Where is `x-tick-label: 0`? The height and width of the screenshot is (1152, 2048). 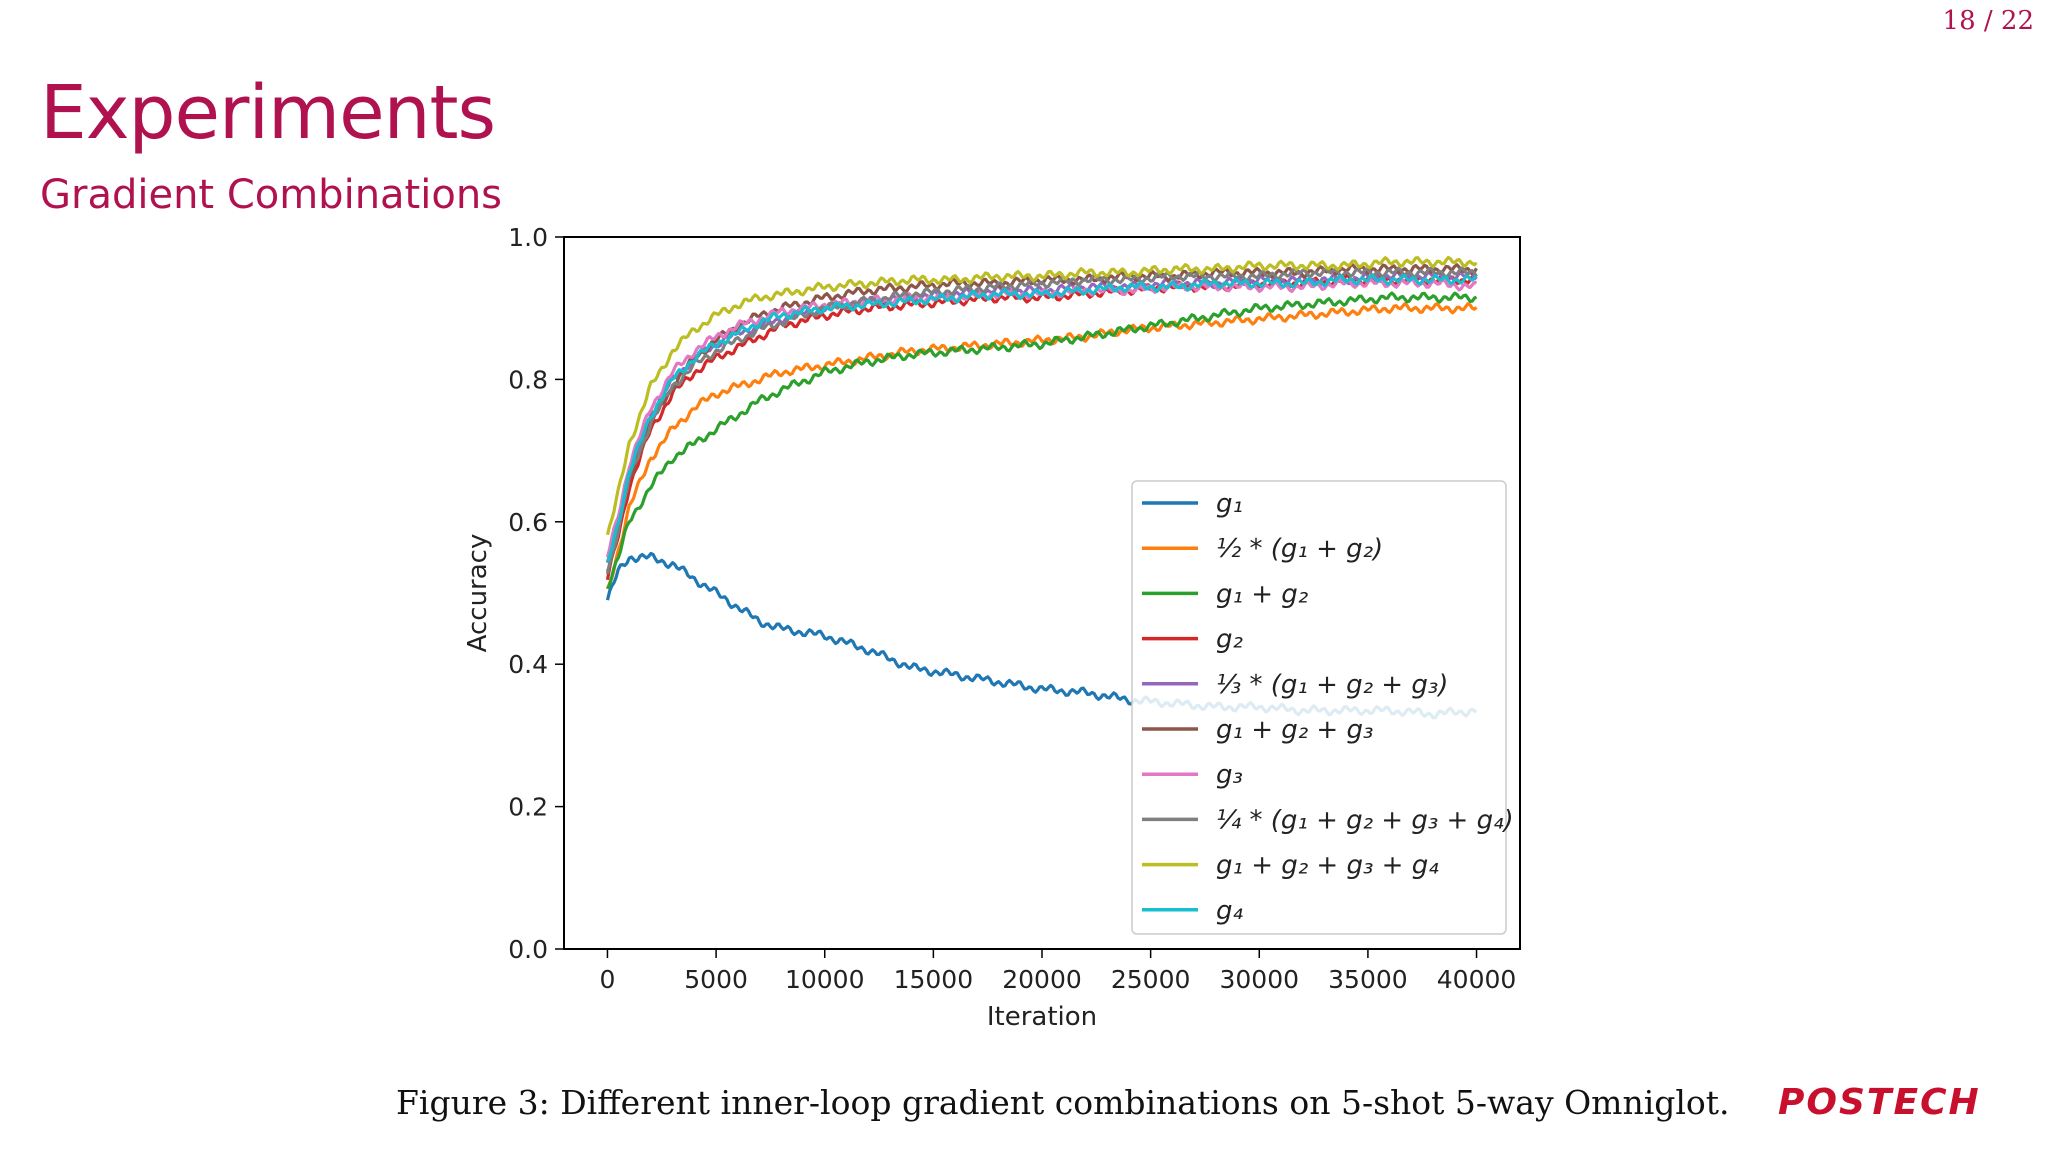
x-tick-label: 0 is located at coordinates (608, 979).